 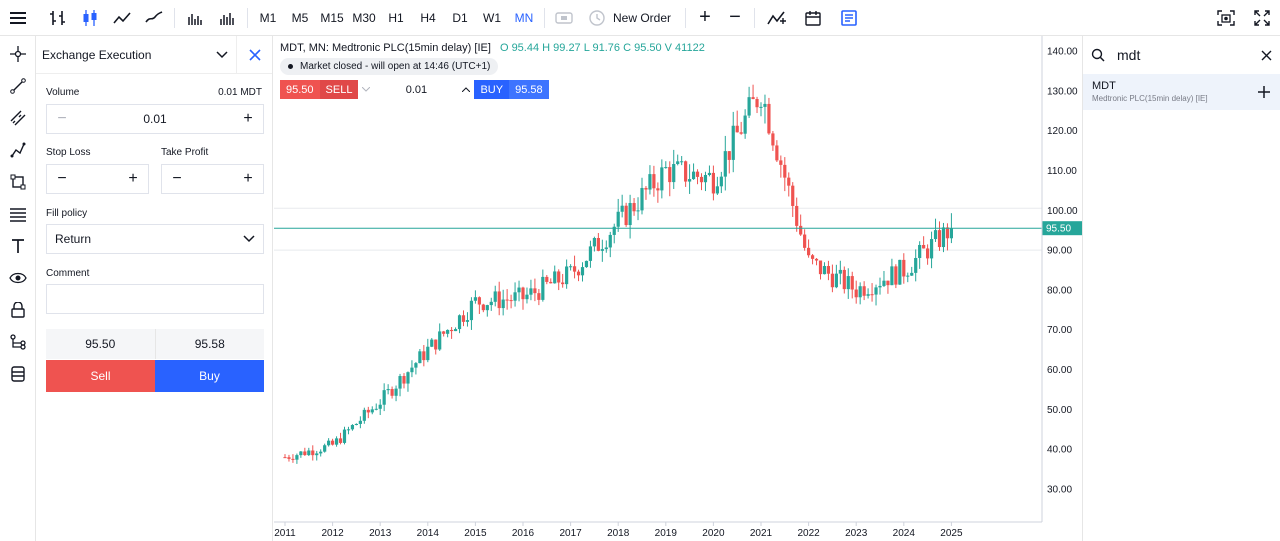 What do you see at coordinates (248, 118) in the screenshot?
I see `volume-plus-button: +` at bounding box center [248, 118].